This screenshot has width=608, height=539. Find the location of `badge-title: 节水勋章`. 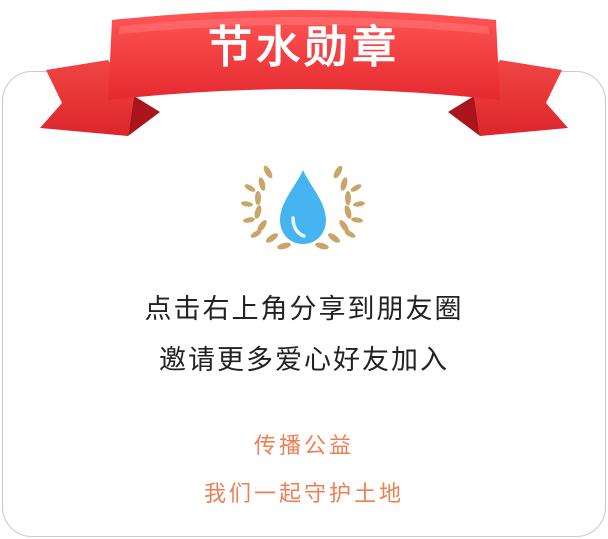

badge-title: 节水勋章 is located at coordinates (304, 47).